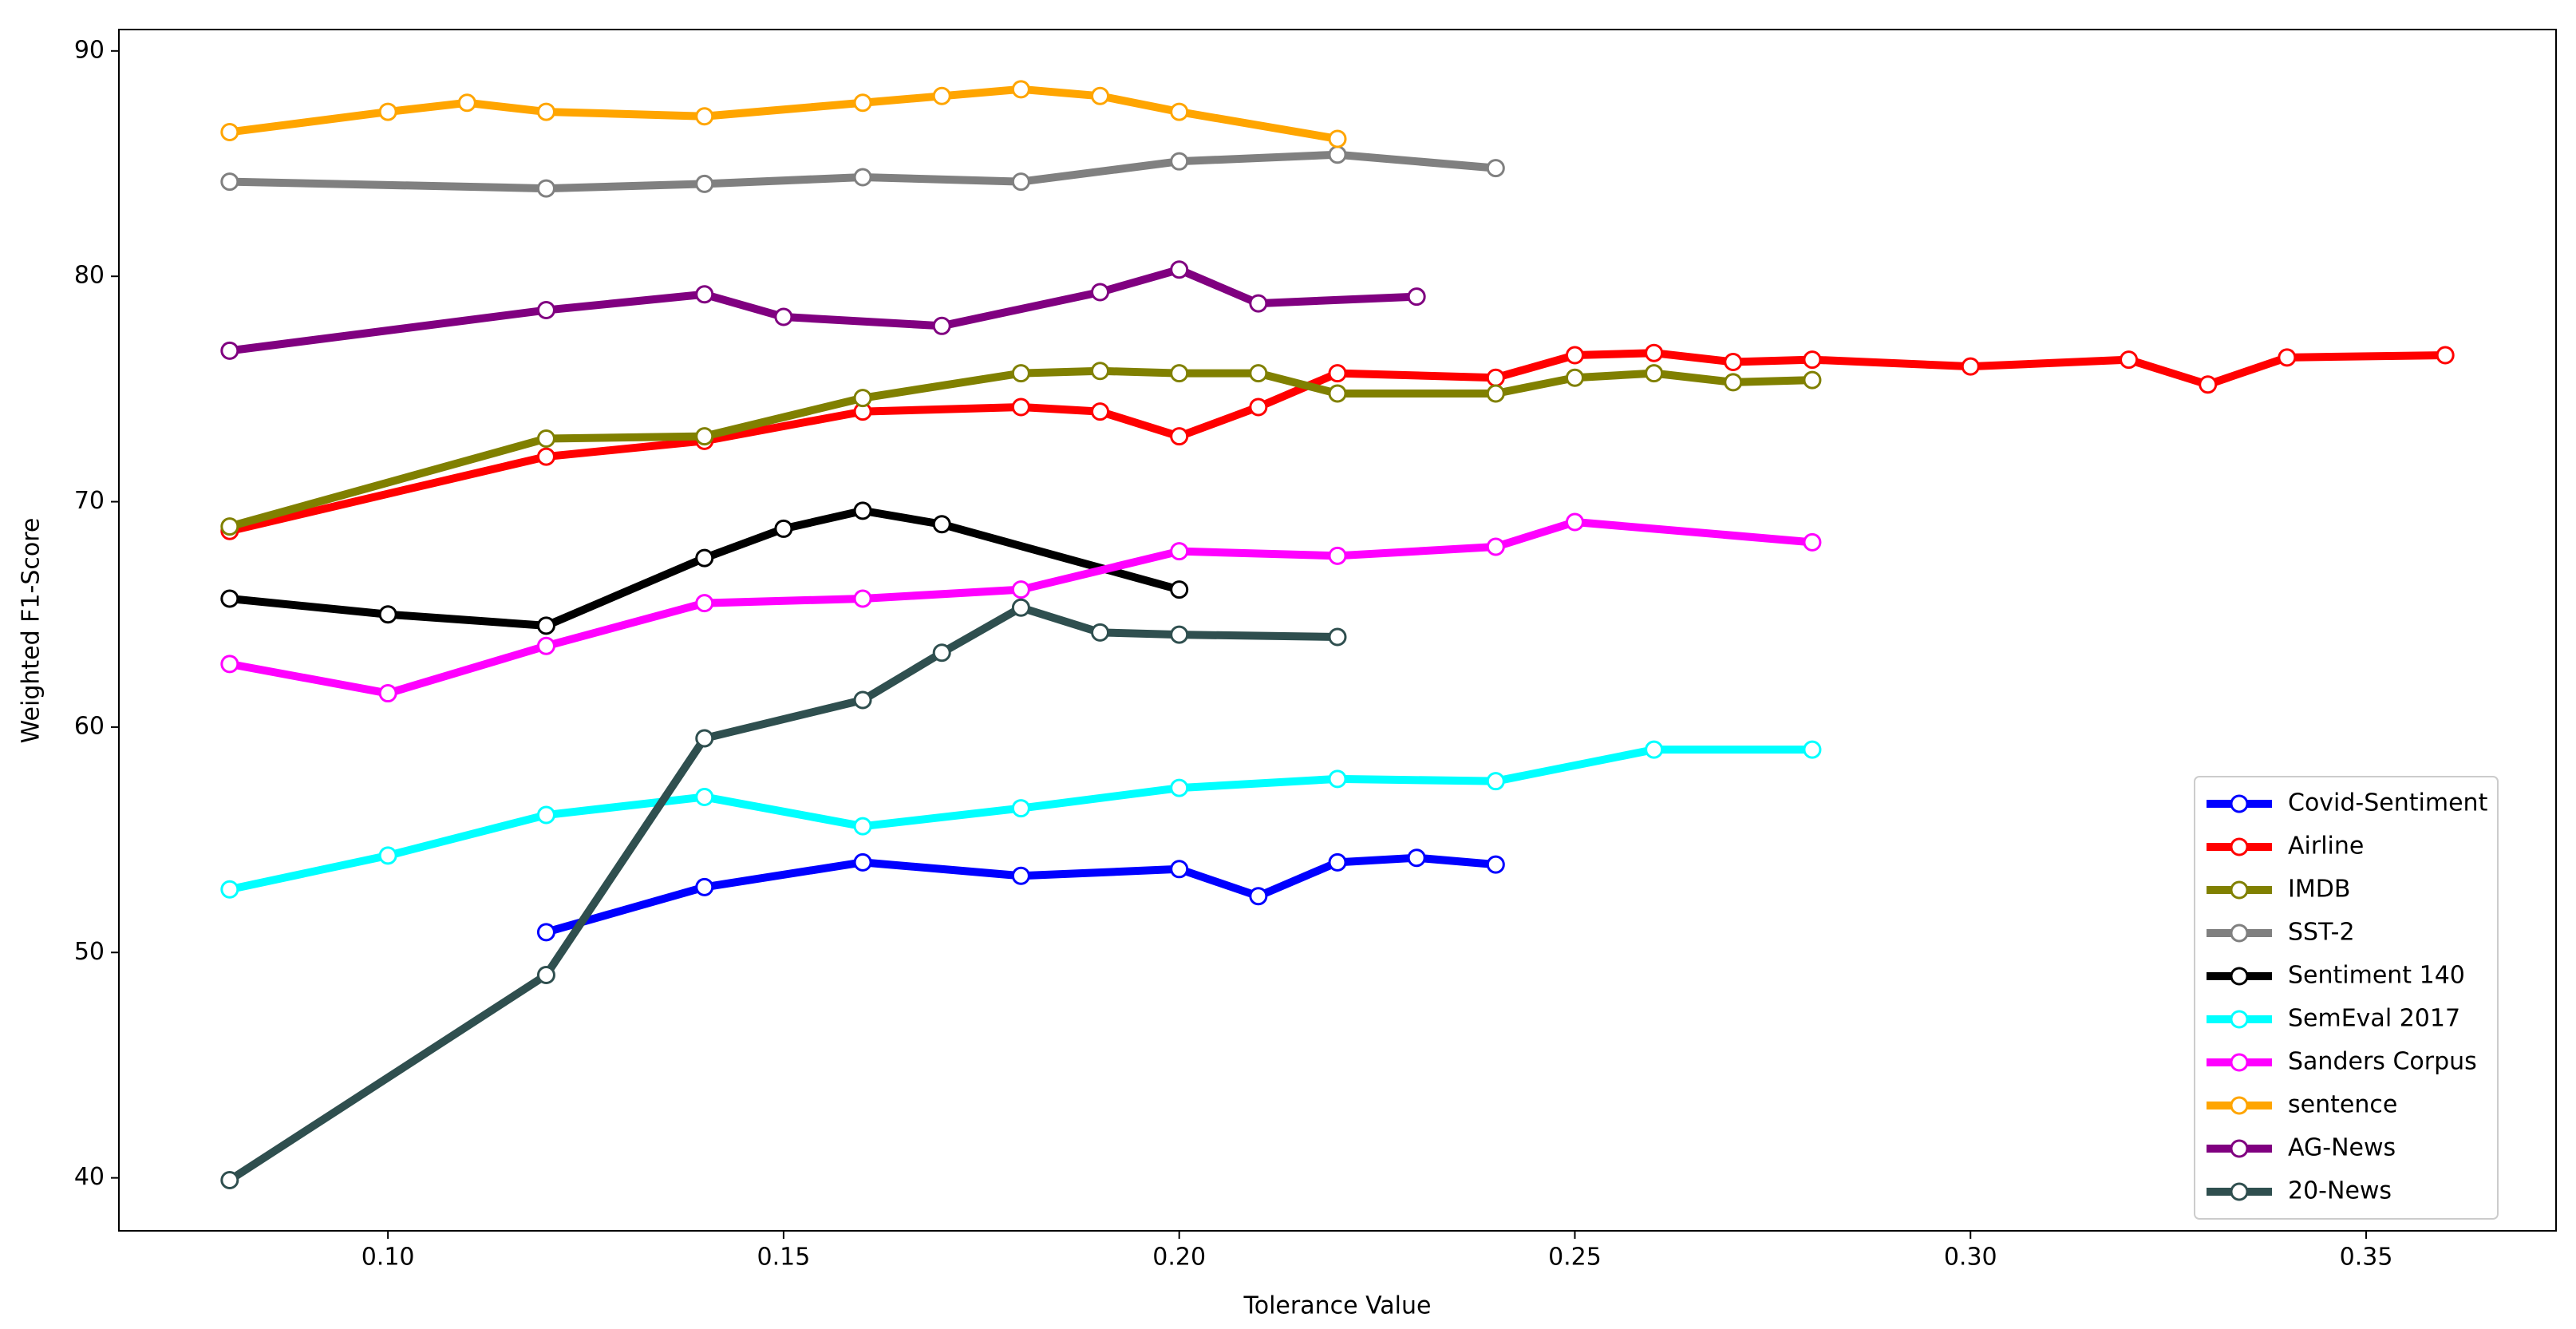 The height and width of the screenshot is (1329, 2576). What do you see at coordinates (1337, 1306) in the screenshot?
I see `x-axis-label: Tolerance Value` at bounding box center [1337, 1306].